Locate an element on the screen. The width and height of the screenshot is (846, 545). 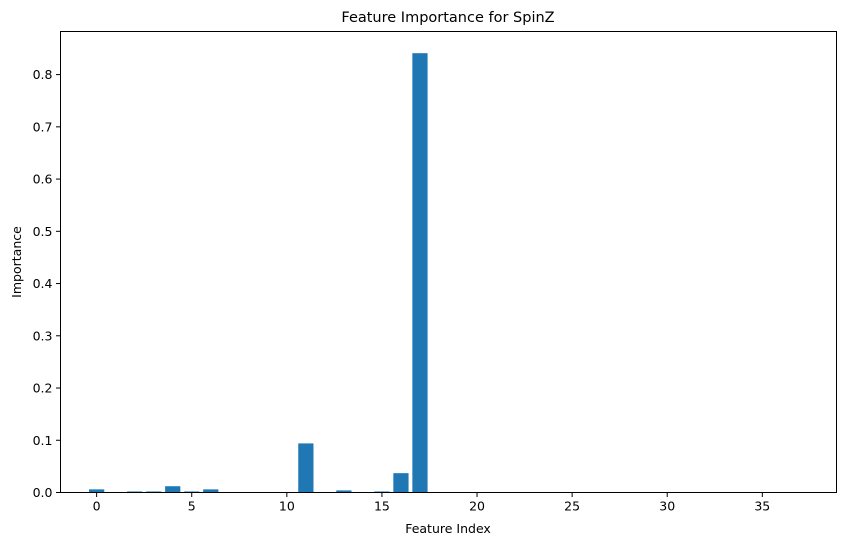
x-tick-label: 30 is located at coordinates (667, 506).